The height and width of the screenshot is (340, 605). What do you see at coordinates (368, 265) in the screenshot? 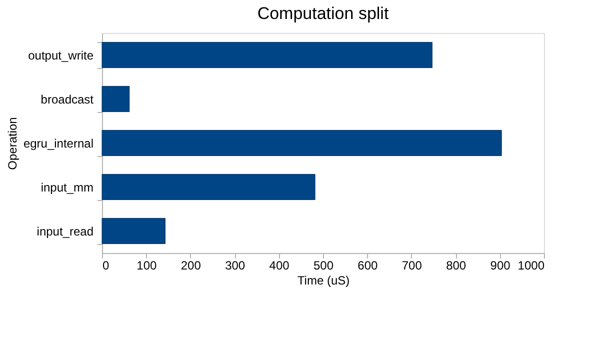
I see `x-tick-label: 600` at bounding box center [368, 265].